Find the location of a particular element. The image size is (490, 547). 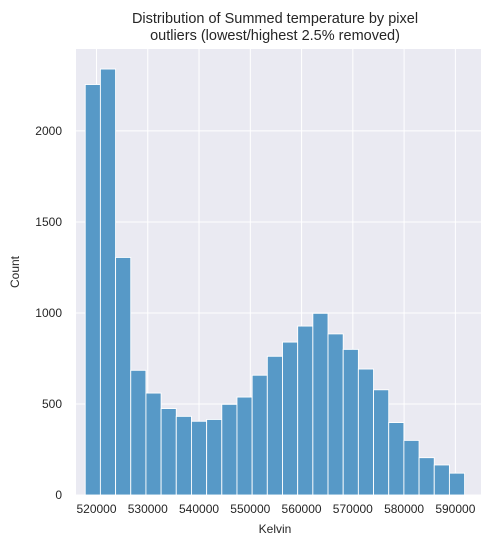

x-tick-label: 540000 is located at coordinates (199, 509).